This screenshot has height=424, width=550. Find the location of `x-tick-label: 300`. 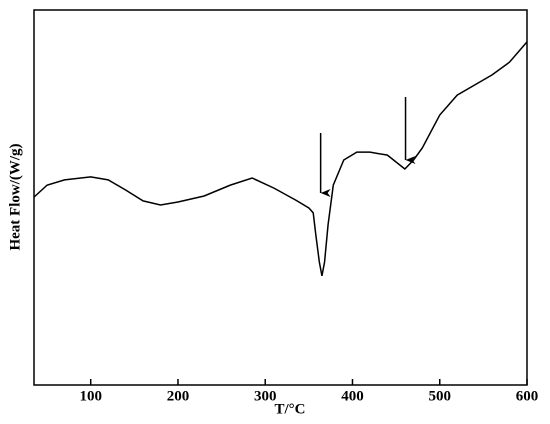

x-tick-label: 300 is located at coordinates (265, 396).